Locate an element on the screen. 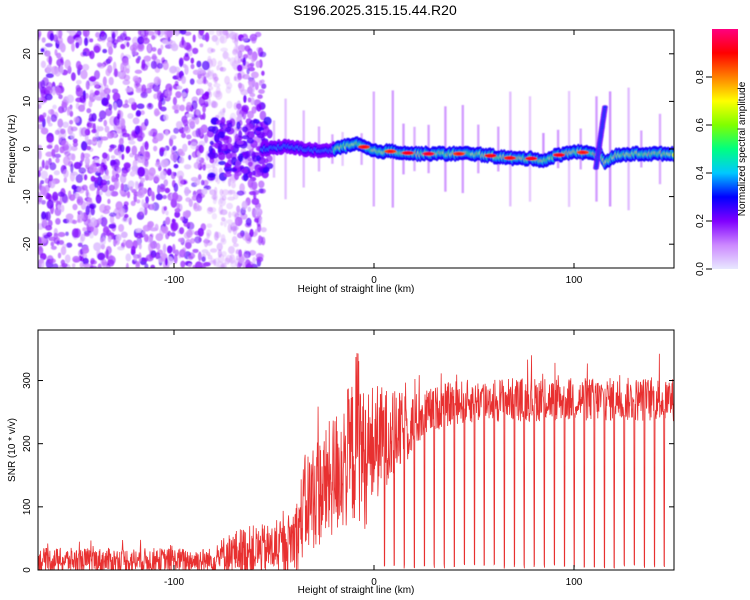 Image resolution: width=750 pixels, height=600 pixels. snr-x-tick-label: -100 is located at coordinates (174, 582).